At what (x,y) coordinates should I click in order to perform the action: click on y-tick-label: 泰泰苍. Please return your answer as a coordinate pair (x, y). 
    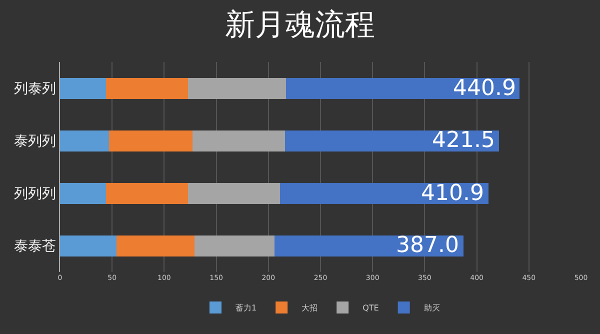
    Looking at the image, I should click on (35, 246).